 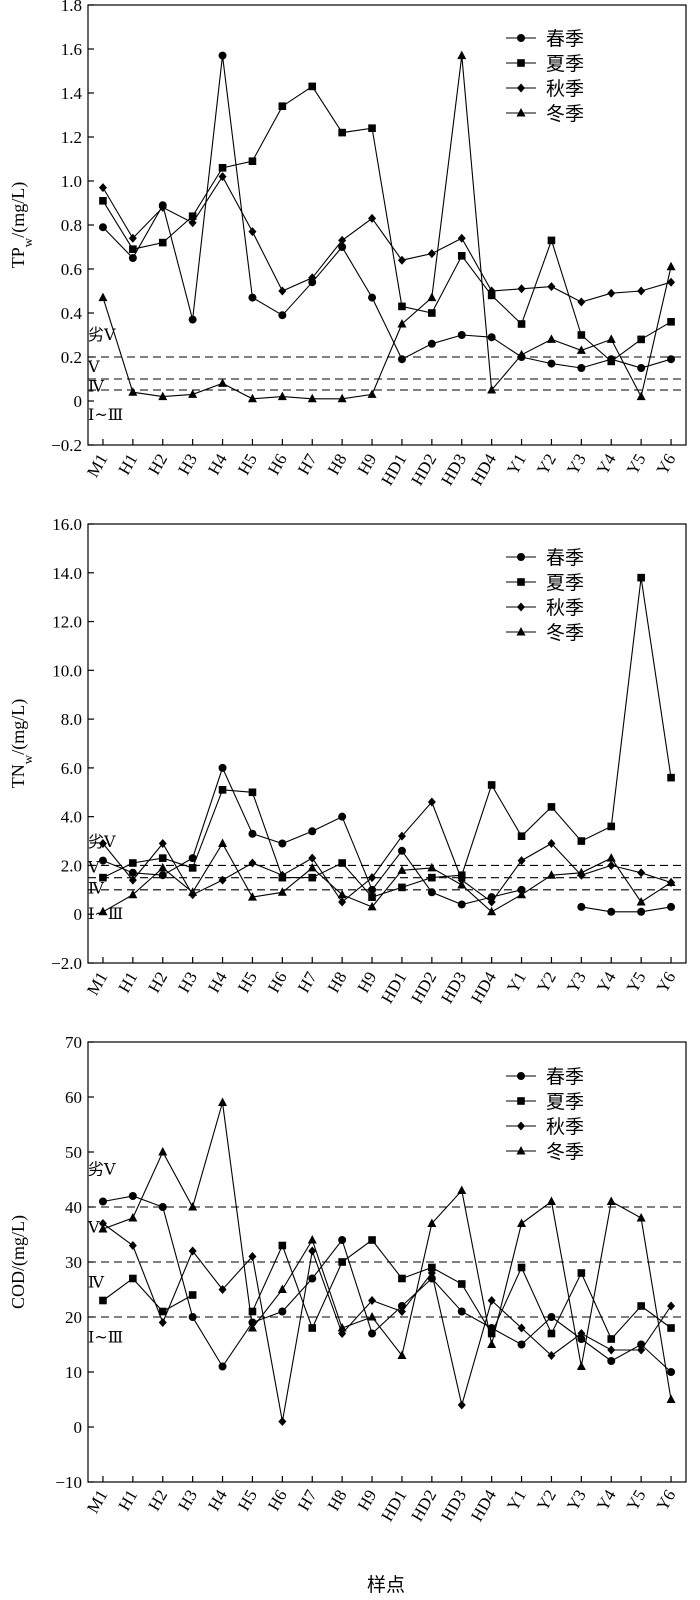 I want to click on x-tick-label: Y2, so click(x=546, y=464).